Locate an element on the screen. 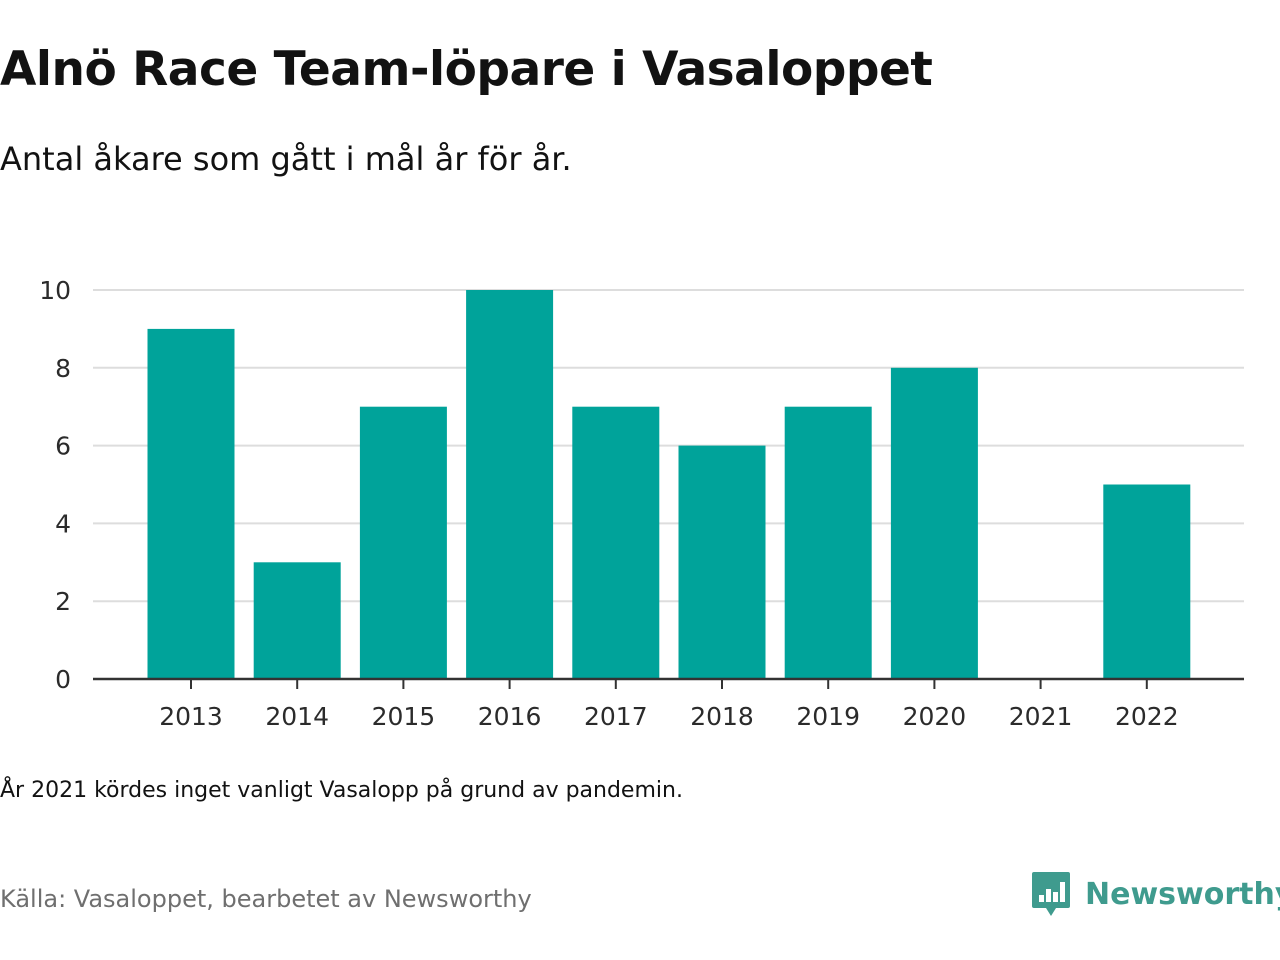 This screenshot has height=960, width=1280. bar-2022 is located at coordinates (1147, 581).